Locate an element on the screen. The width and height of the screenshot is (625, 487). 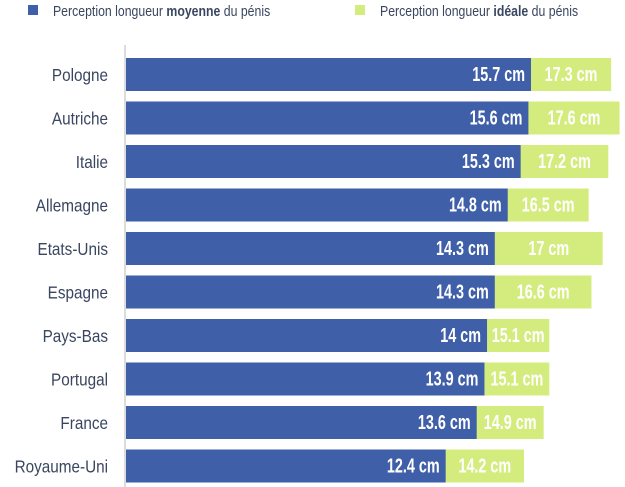
data-label-average: 13.6 cm is located at coordinates (444, 422).